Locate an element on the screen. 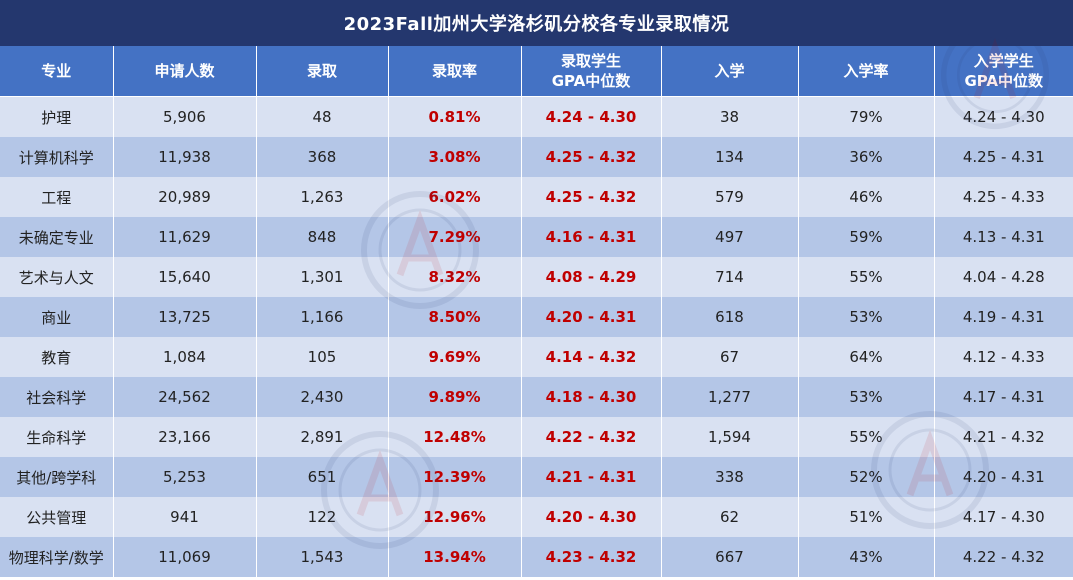  column-header-line1: 入学学生 is located at coordinates (1003, 61).